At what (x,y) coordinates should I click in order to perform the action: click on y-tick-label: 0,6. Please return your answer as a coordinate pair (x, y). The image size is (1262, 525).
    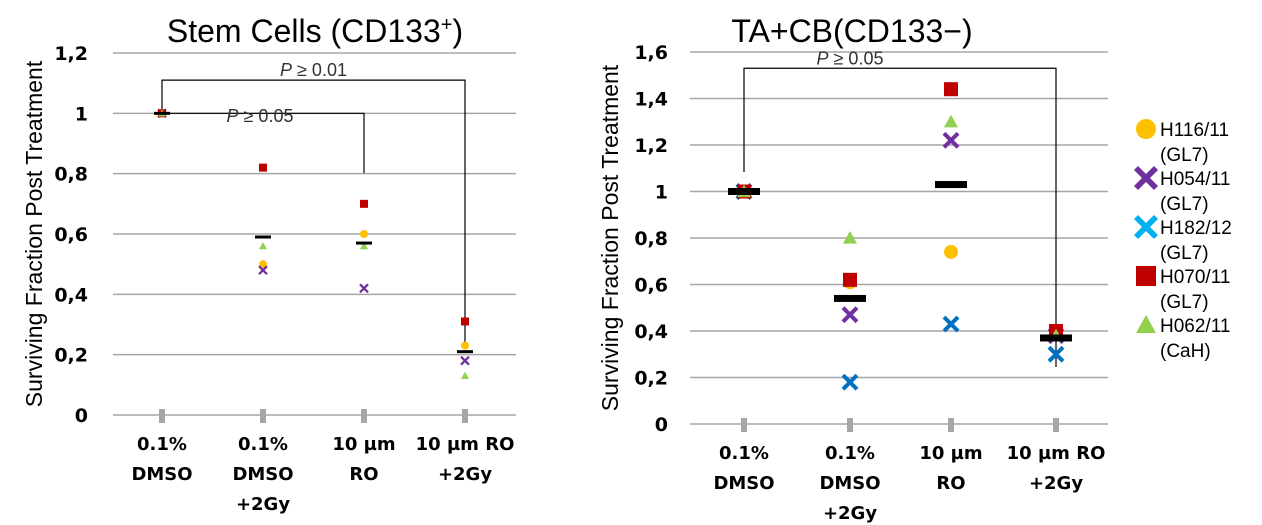
    Looking at the image, I should click on (651, 286).